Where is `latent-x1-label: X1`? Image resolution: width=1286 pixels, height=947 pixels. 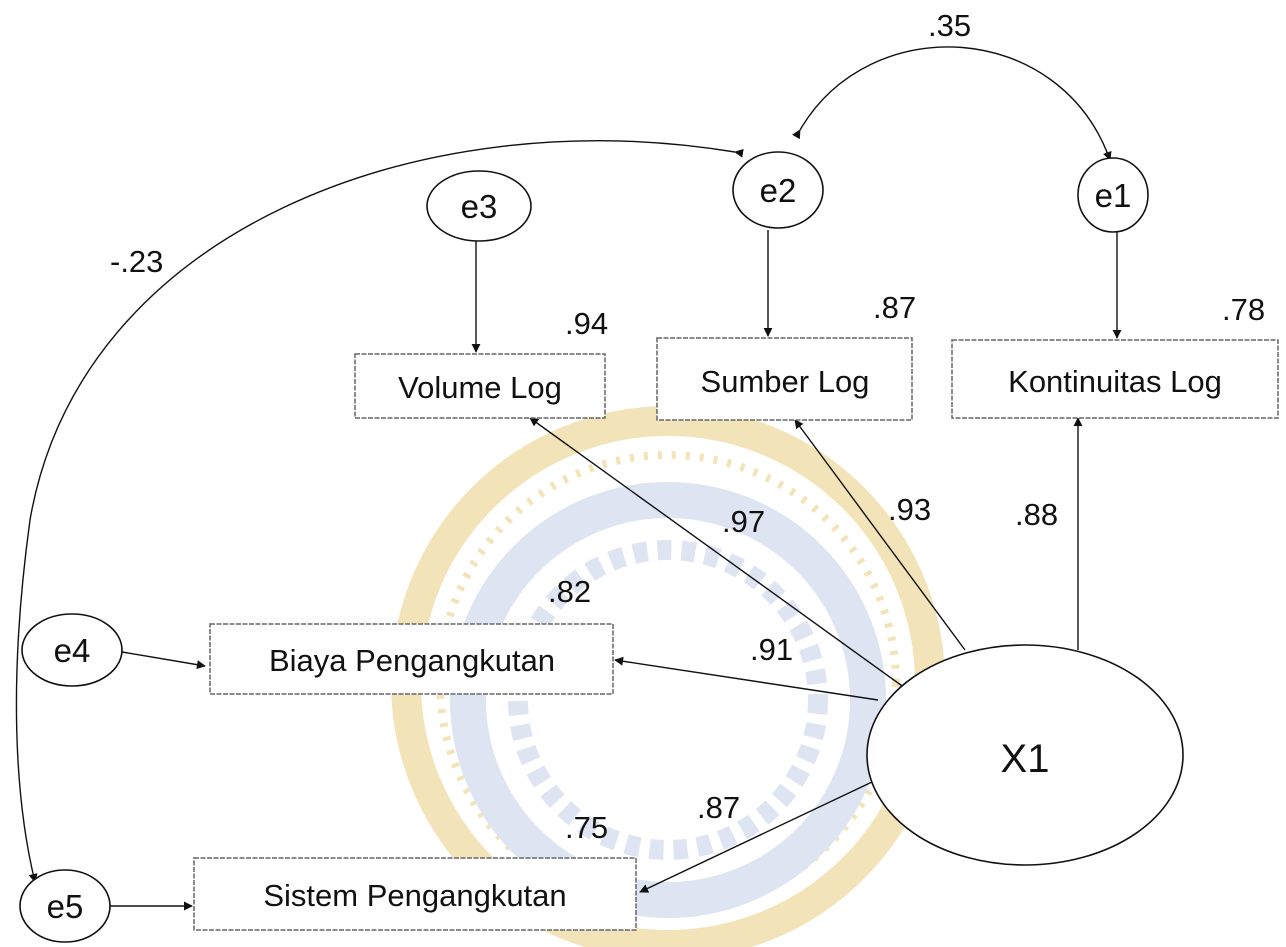
latent-x1-label: X1 is located at coordinates (1025, 759).